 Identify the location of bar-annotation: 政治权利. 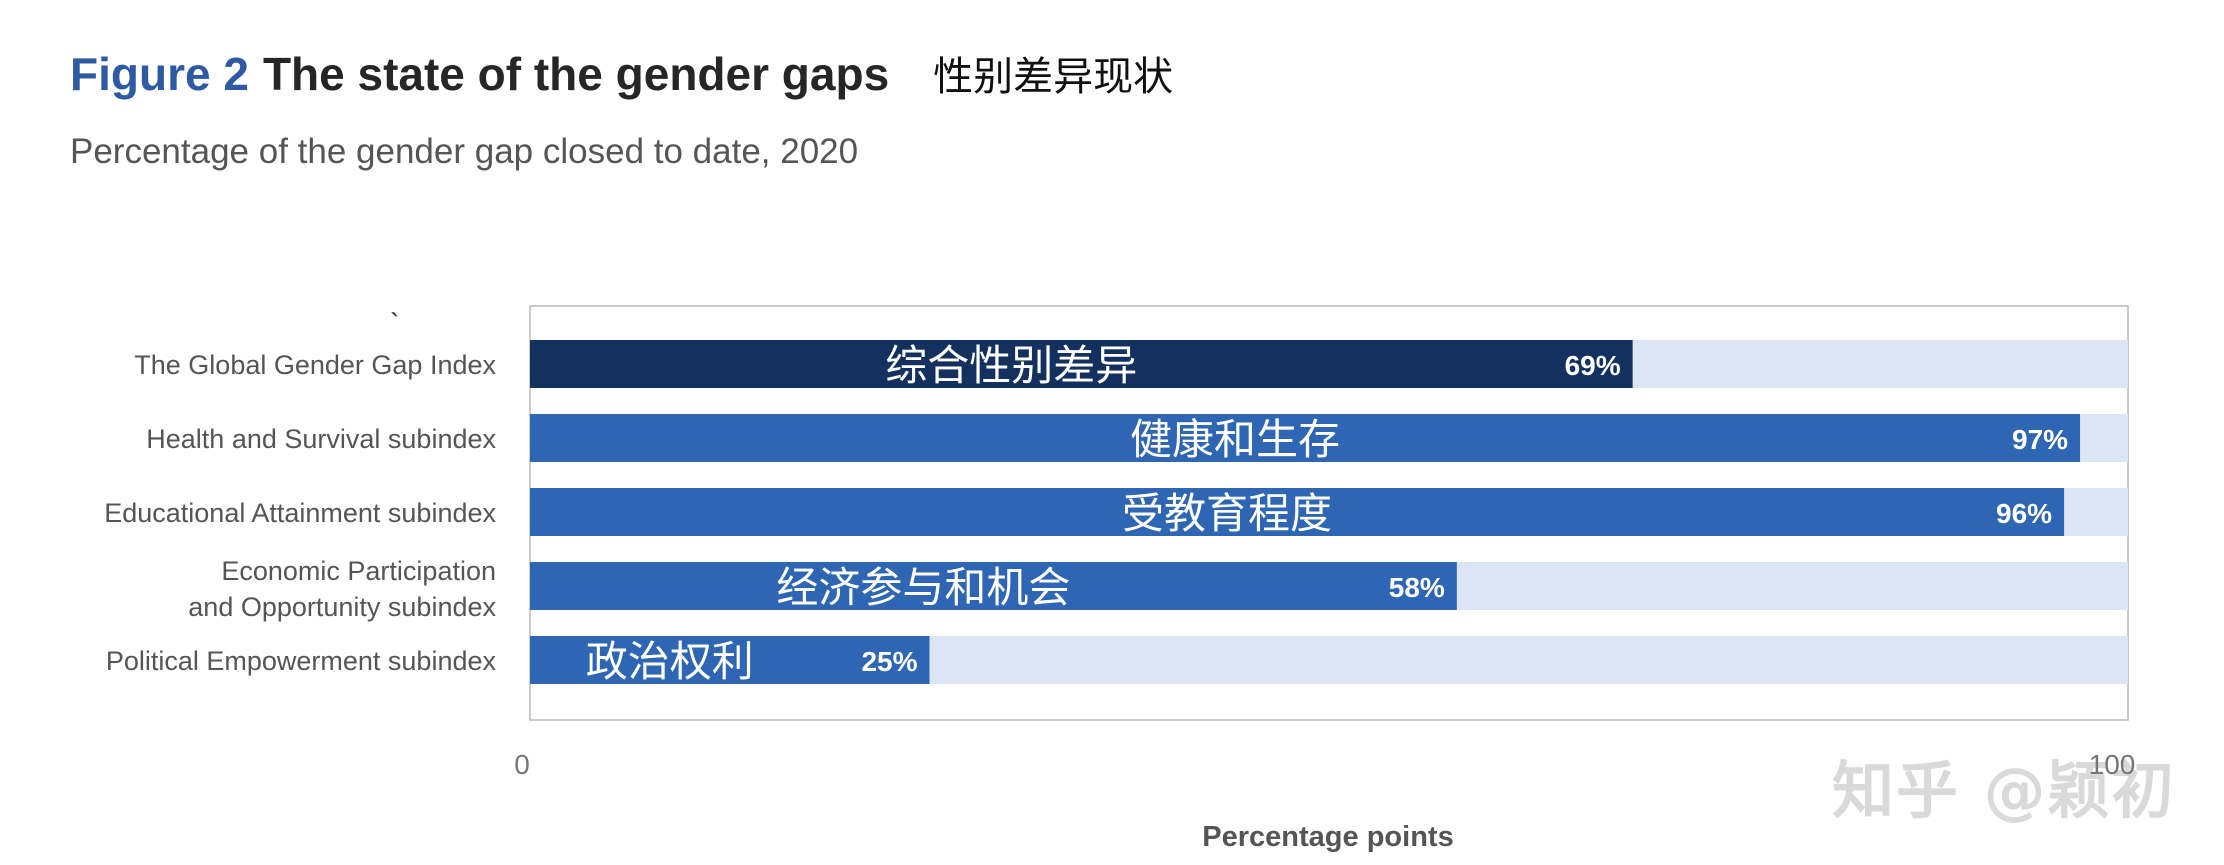
(670, 661).